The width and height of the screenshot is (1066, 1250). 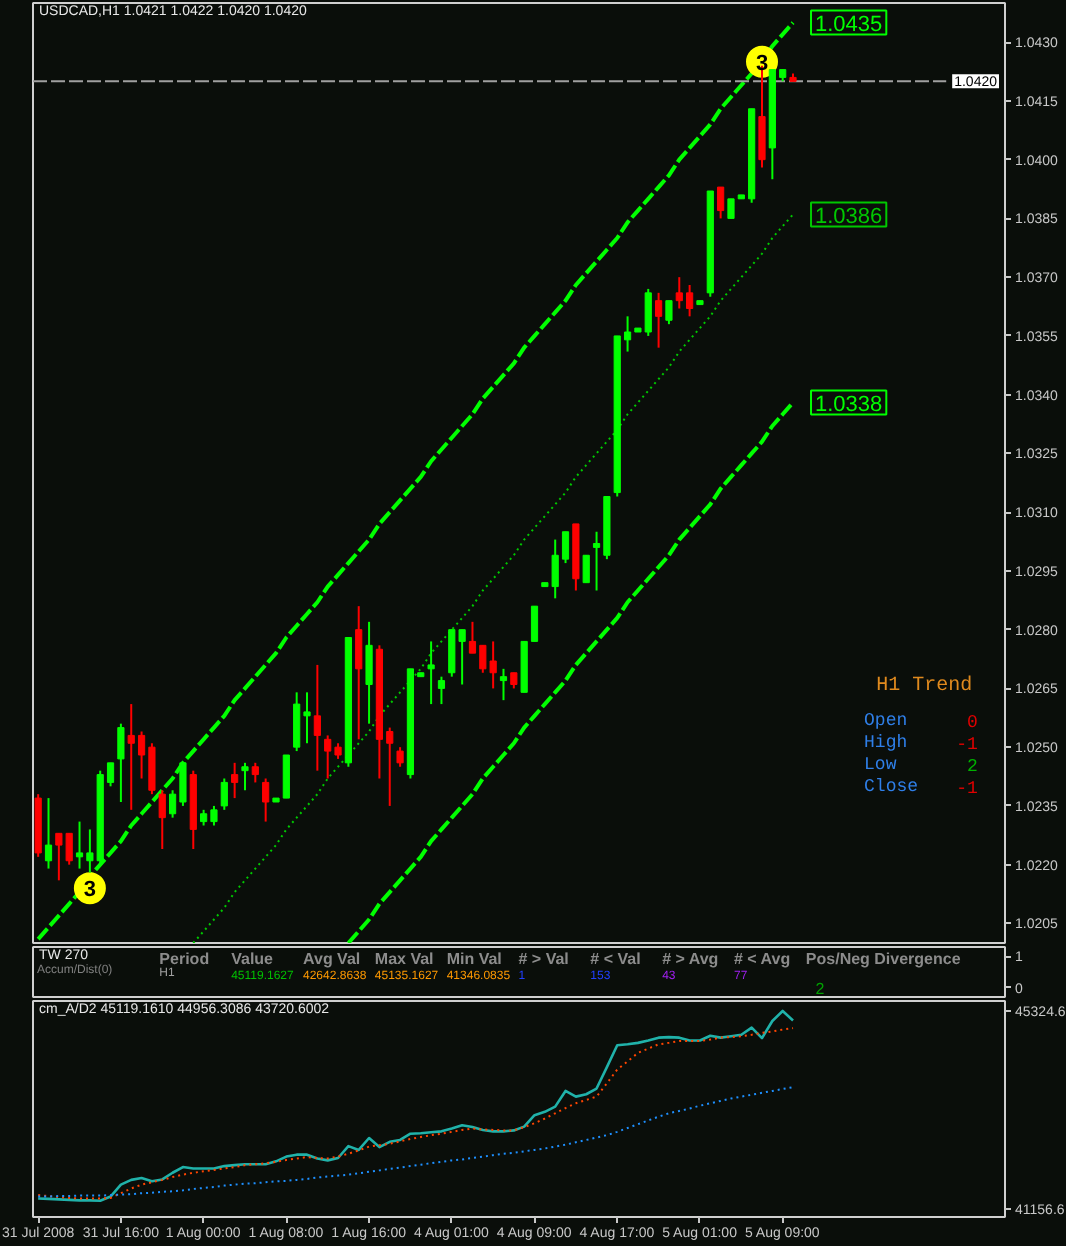 What do you see at coordinates (849, 24) in the screenshot?
I see `data-label: 1.0435` at bounding box center [849, 24].